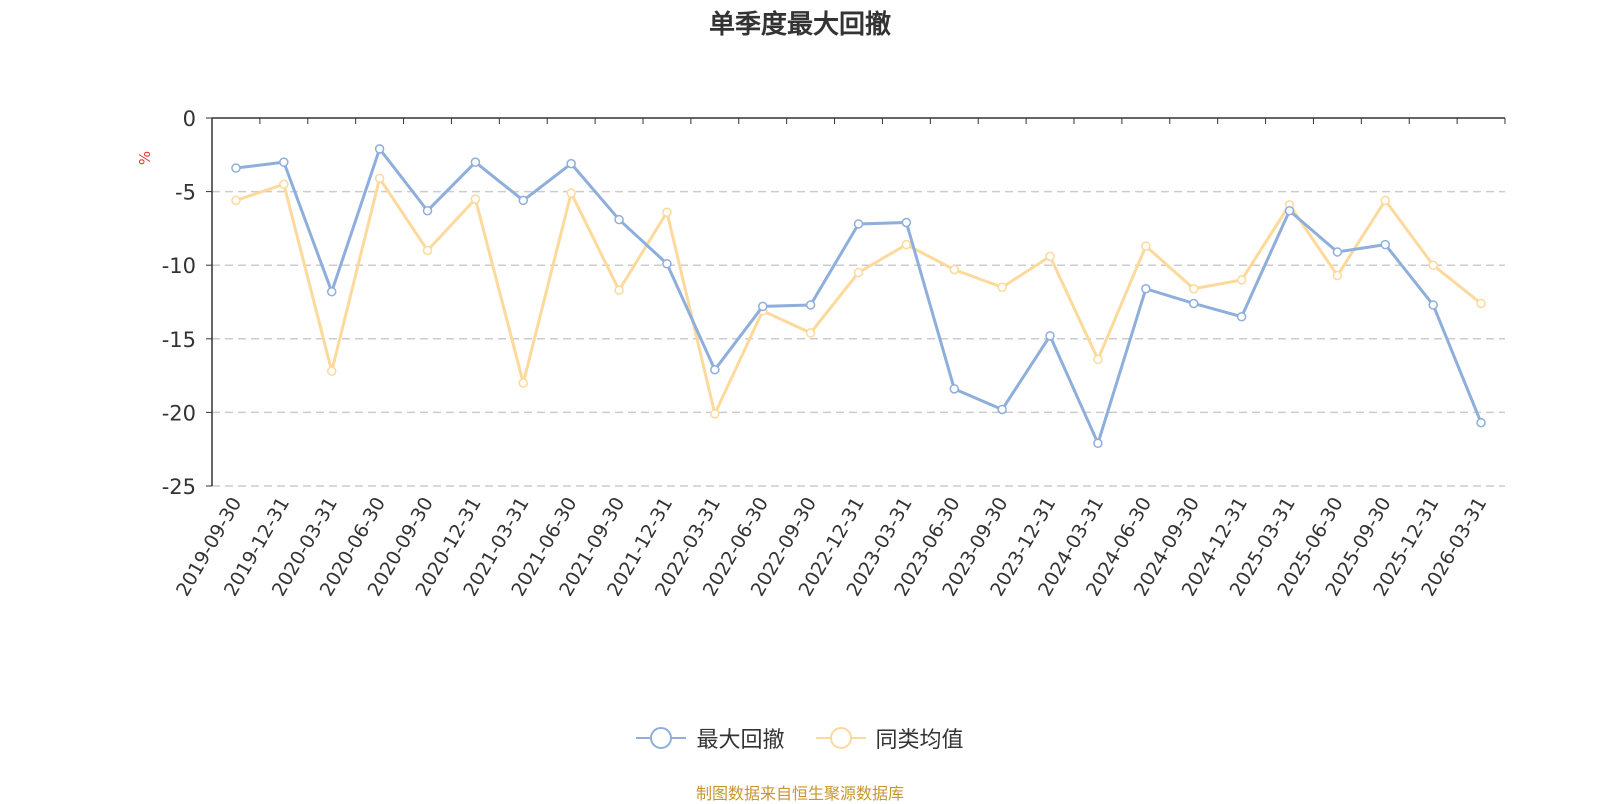 The height and width of the screenshot is (804, 1600). I want to click on y-axis-label: %, so click(145, 158).